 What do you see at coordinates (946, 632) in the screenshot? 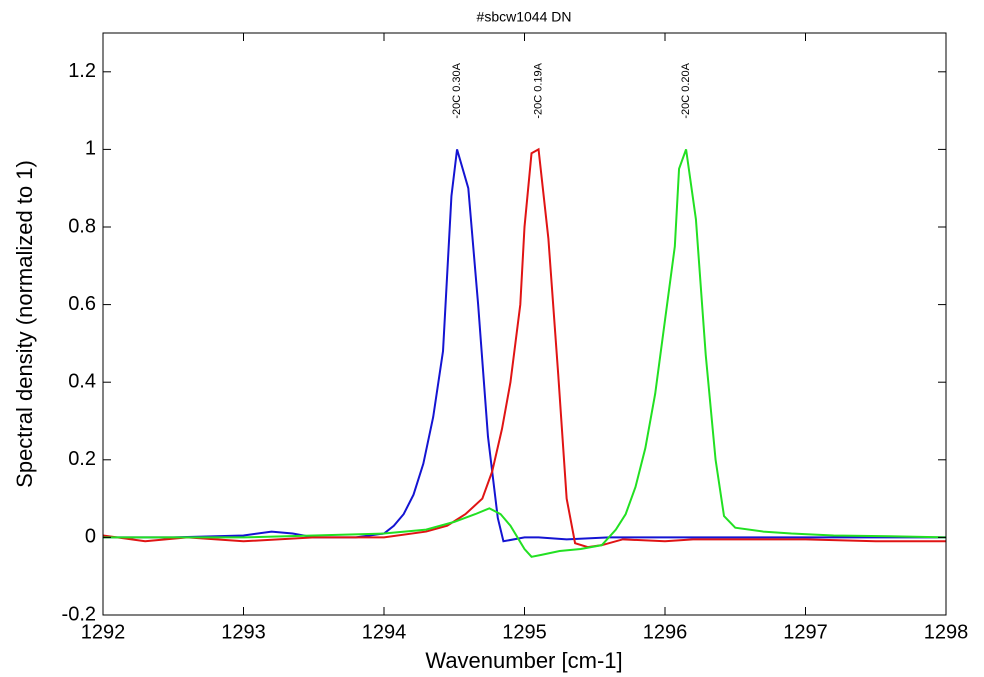
I see `x-tick-label: 1298` at bounding box center [946, 632].